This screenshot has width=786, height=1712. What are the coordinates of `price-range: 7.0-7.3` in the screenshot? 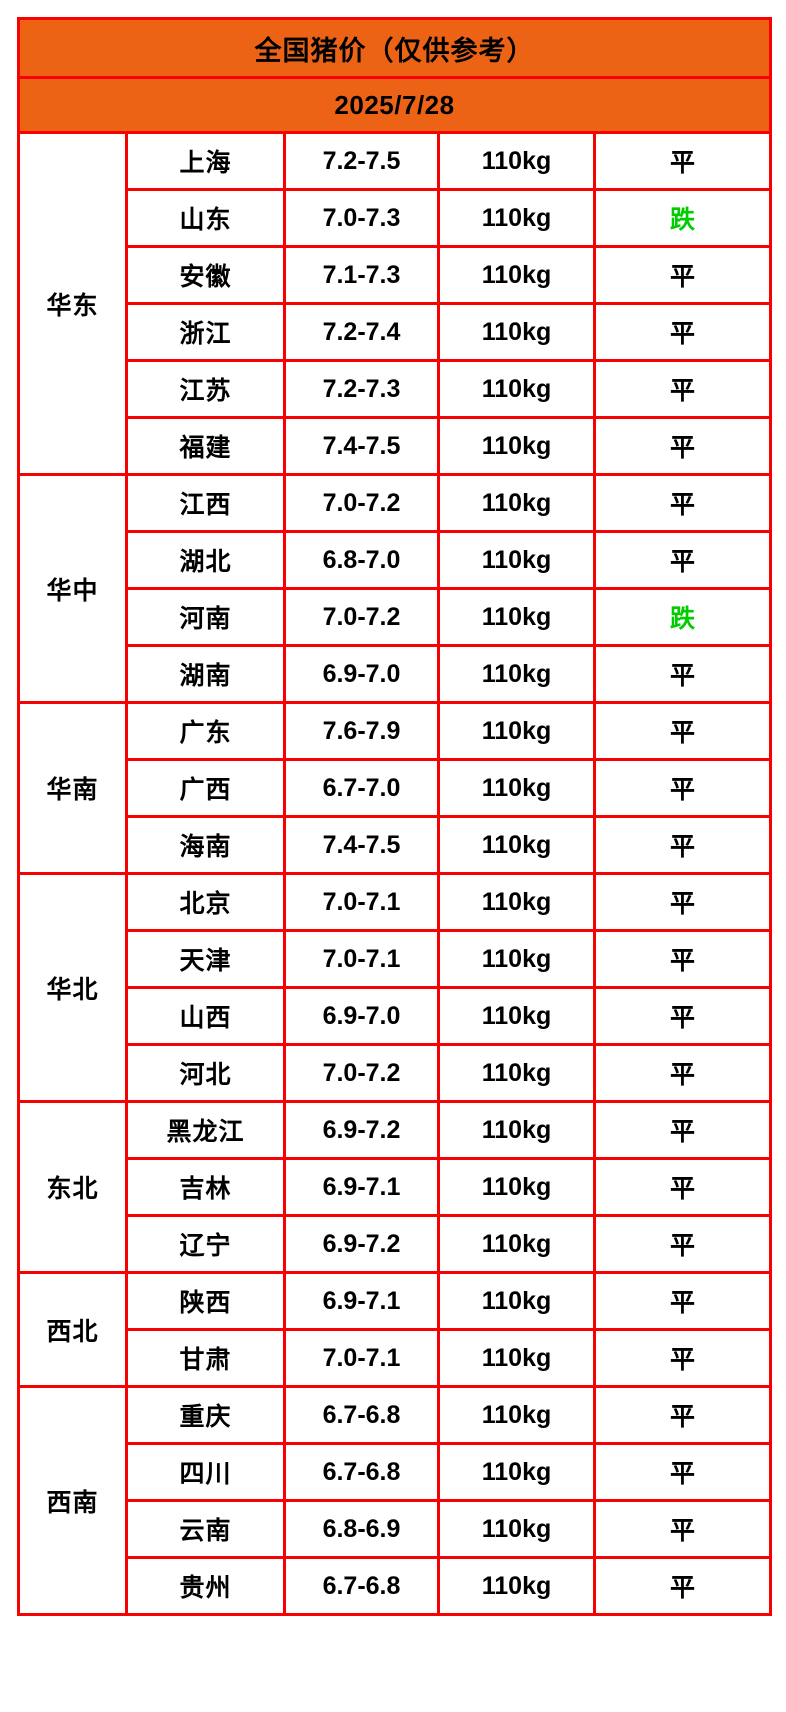 It's located at (361, 218).